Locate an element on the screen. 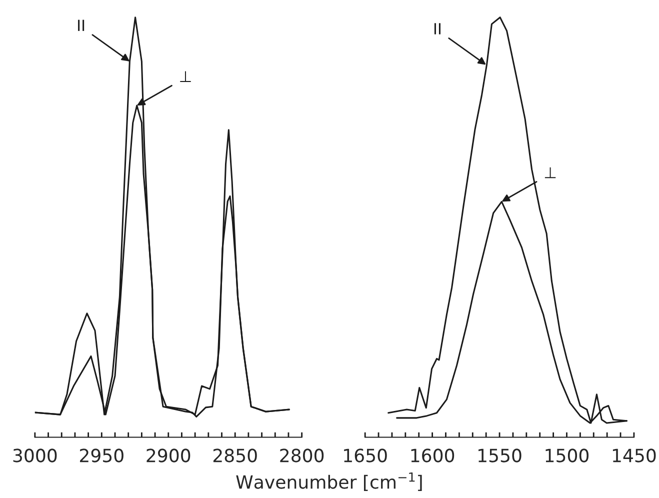 The width and height of the screenshot is (659, 498). x-tick-label: 1550 is located at coordinates (500, 455).